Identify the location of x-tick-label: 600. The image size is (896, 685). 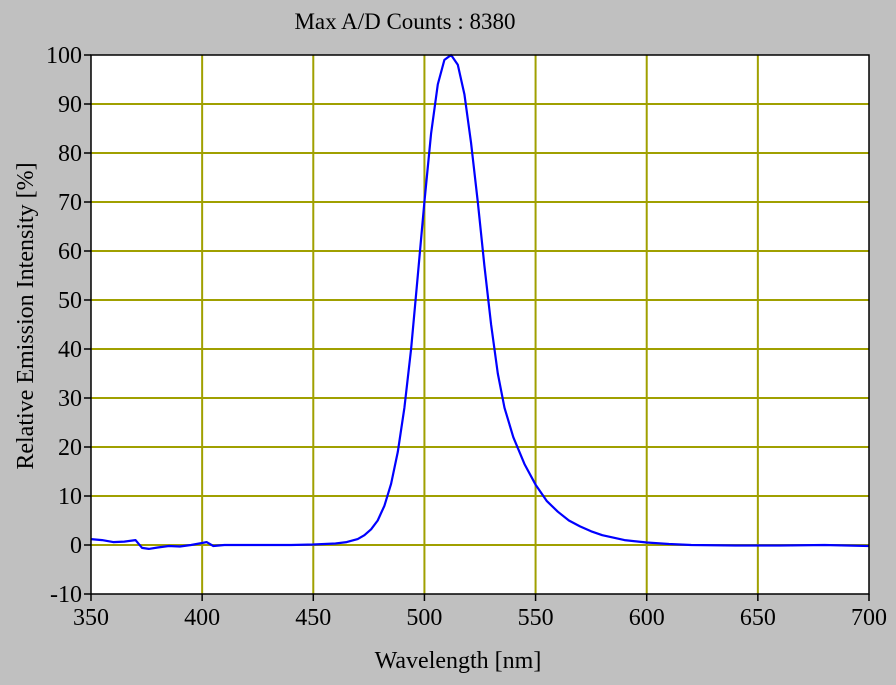
(647, 618).